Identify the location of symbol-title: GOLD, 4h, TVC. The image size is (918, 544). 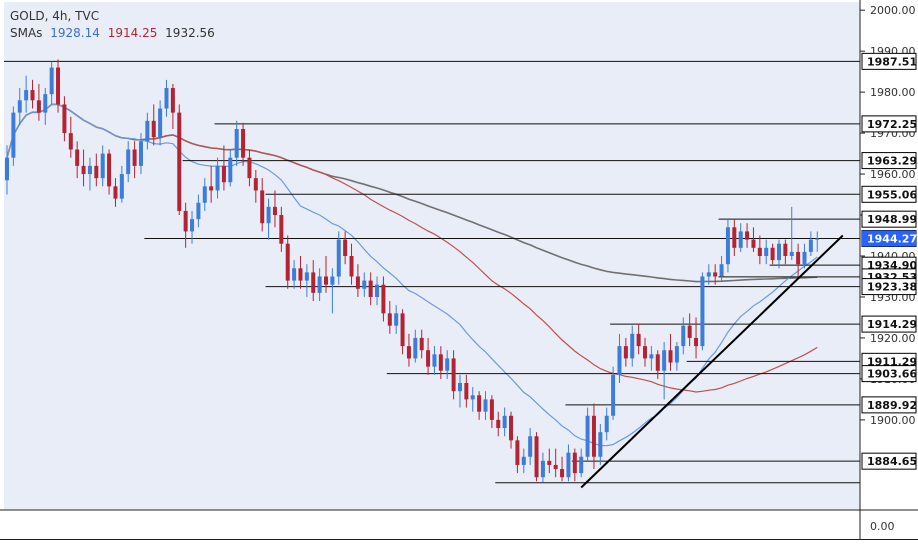
(55, 16).